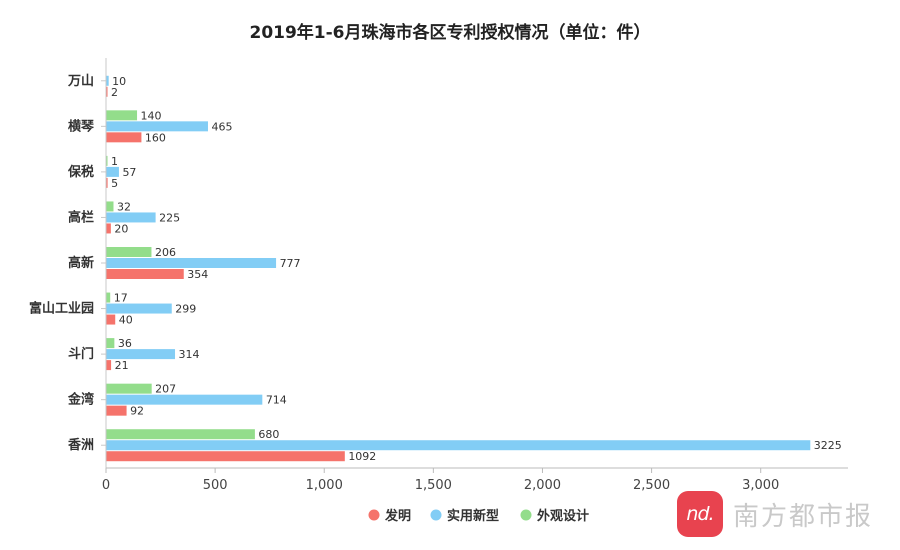 The image size is (900, 550). I want to click on x-tick-label: 3,000, so click(760, 485).